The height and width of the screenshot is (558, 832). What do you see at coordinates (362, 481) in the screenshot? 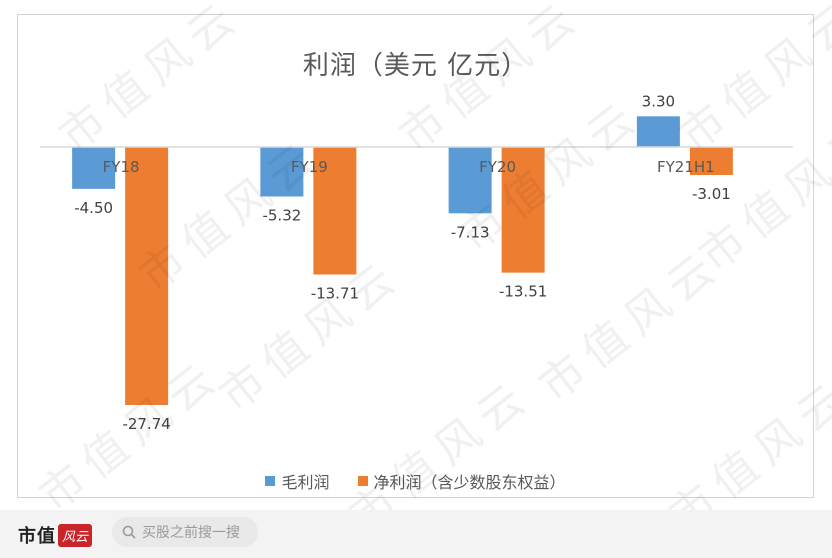
I see `legend-swatch-net-profit` at bounding box center [362, 481].